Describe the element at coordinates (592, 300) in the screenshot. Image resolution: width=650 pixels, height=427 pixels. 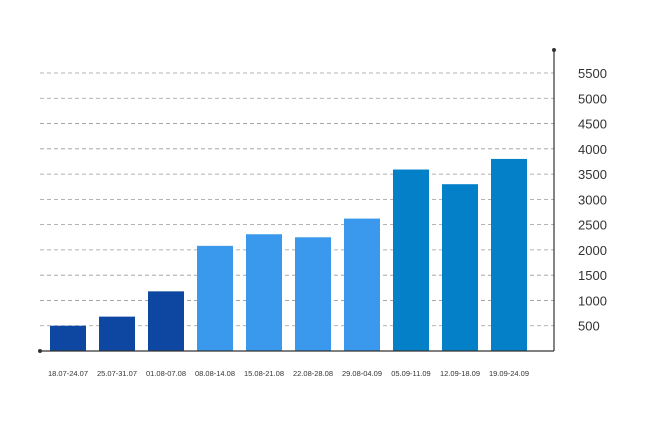
I see `y-tick-label: 1000` at that location.